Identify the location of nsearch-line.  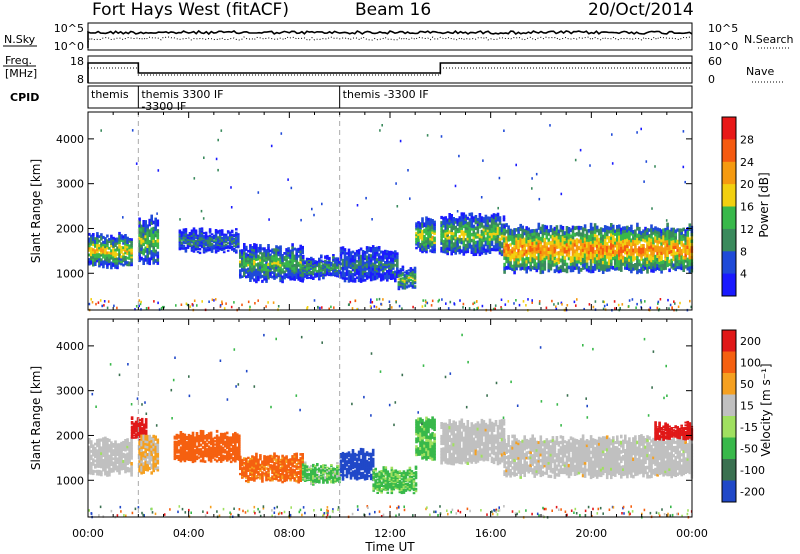
(390, 39).